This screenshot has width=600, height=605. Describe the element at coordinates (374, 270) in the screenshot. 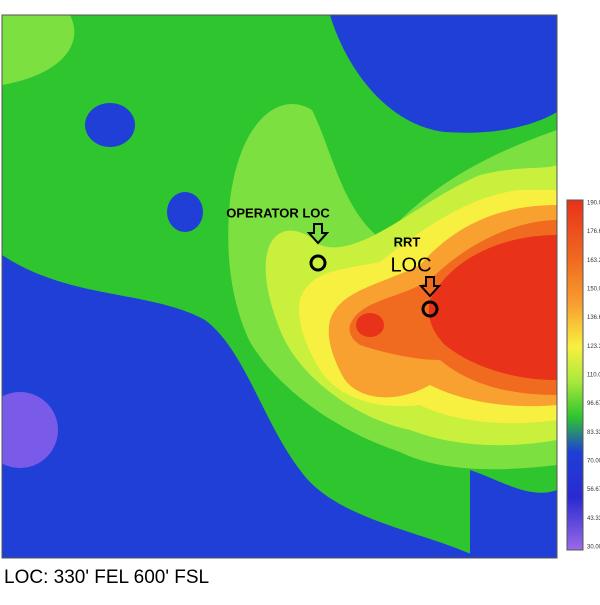

I see `markers` at that location.